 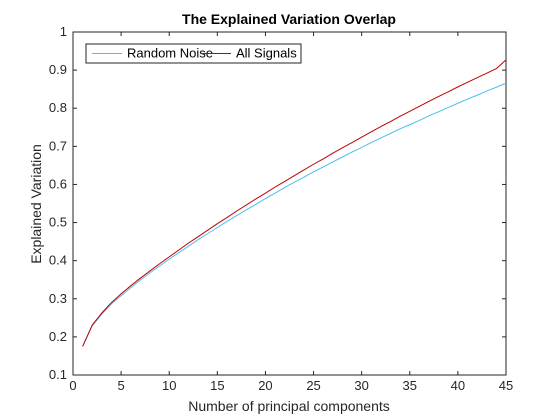 I want to click on x-tick-label: 0, so click(x=72, y=385).